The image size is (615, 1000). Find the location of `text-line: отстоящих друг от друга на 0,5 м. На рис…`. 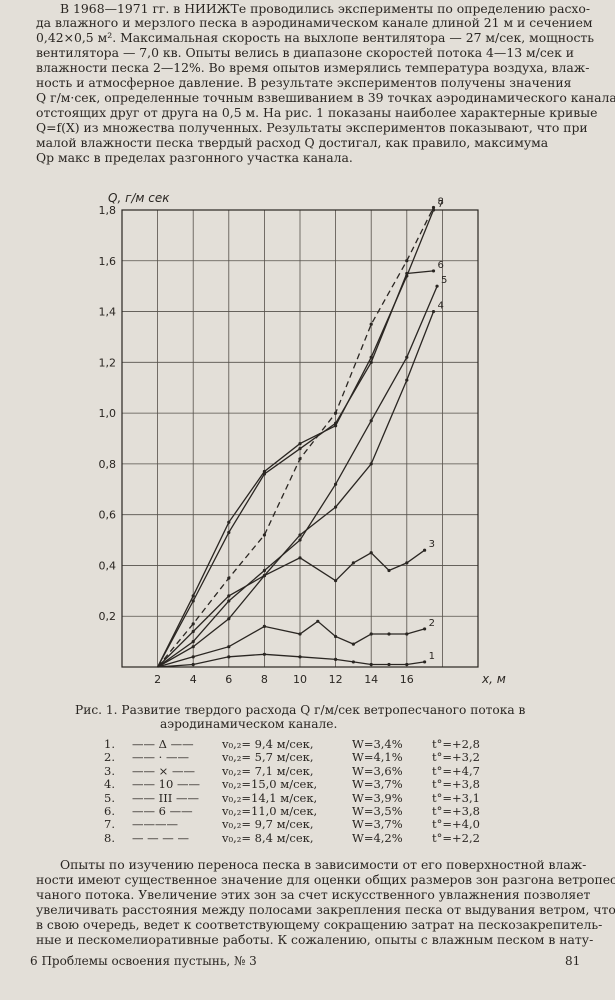

text-line: отстоящих друг от друга на 0,5 м. На рис… is located at coordinates (317, 112).